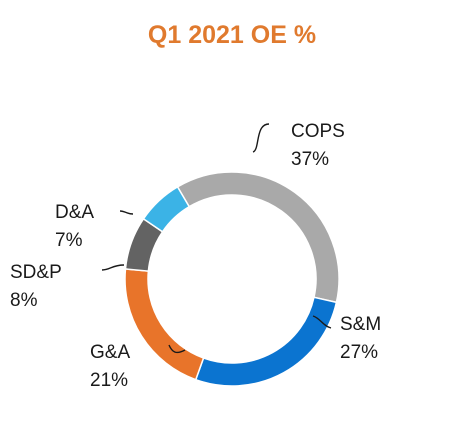 Image resolution: width=464 pixels, height=448 pixels. I want to click on slice-label-sdp: SD&P, so click(36, 272).